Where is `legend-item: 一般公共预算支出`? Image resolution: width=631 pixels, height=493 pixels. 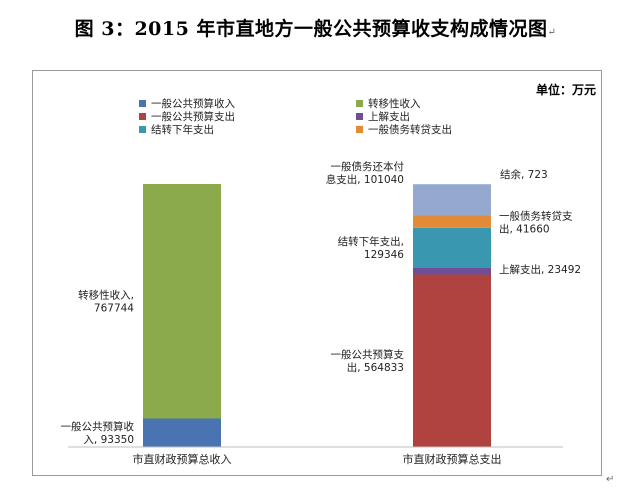 legend-item: 一般公共预算支出 is located at coordinates (187, 116).